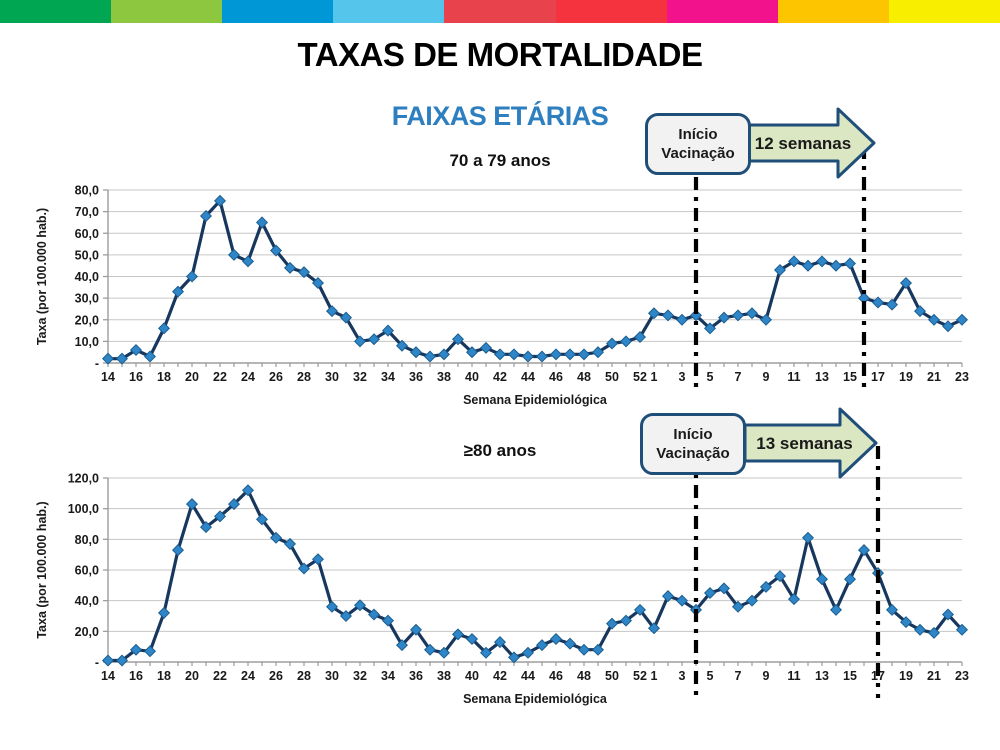 The height and width of the screenshot is (750, 1000). Describe the element at coordinates (164, 377) in the screenshot. I see `x-tick-label: 18` at that location.